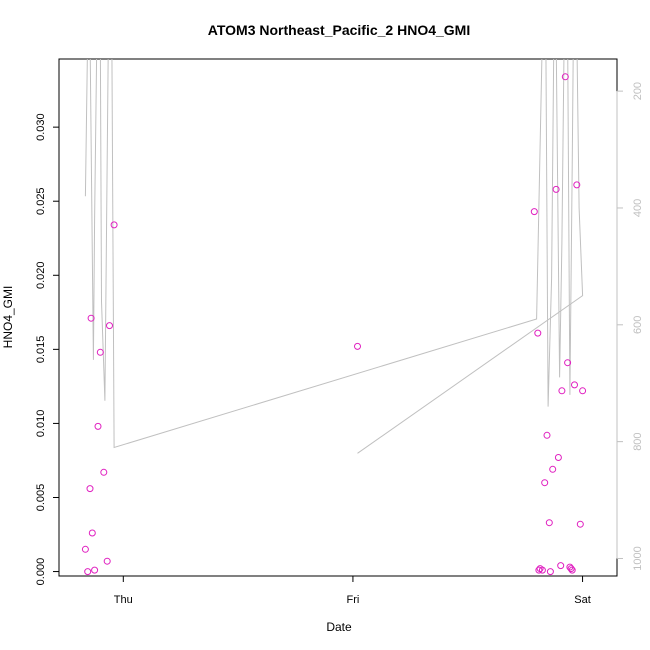  What do you see at coordinates (582, 600) in the screenshot?
I see `x-tick-label: Sat` at bounding box center [582, 600].